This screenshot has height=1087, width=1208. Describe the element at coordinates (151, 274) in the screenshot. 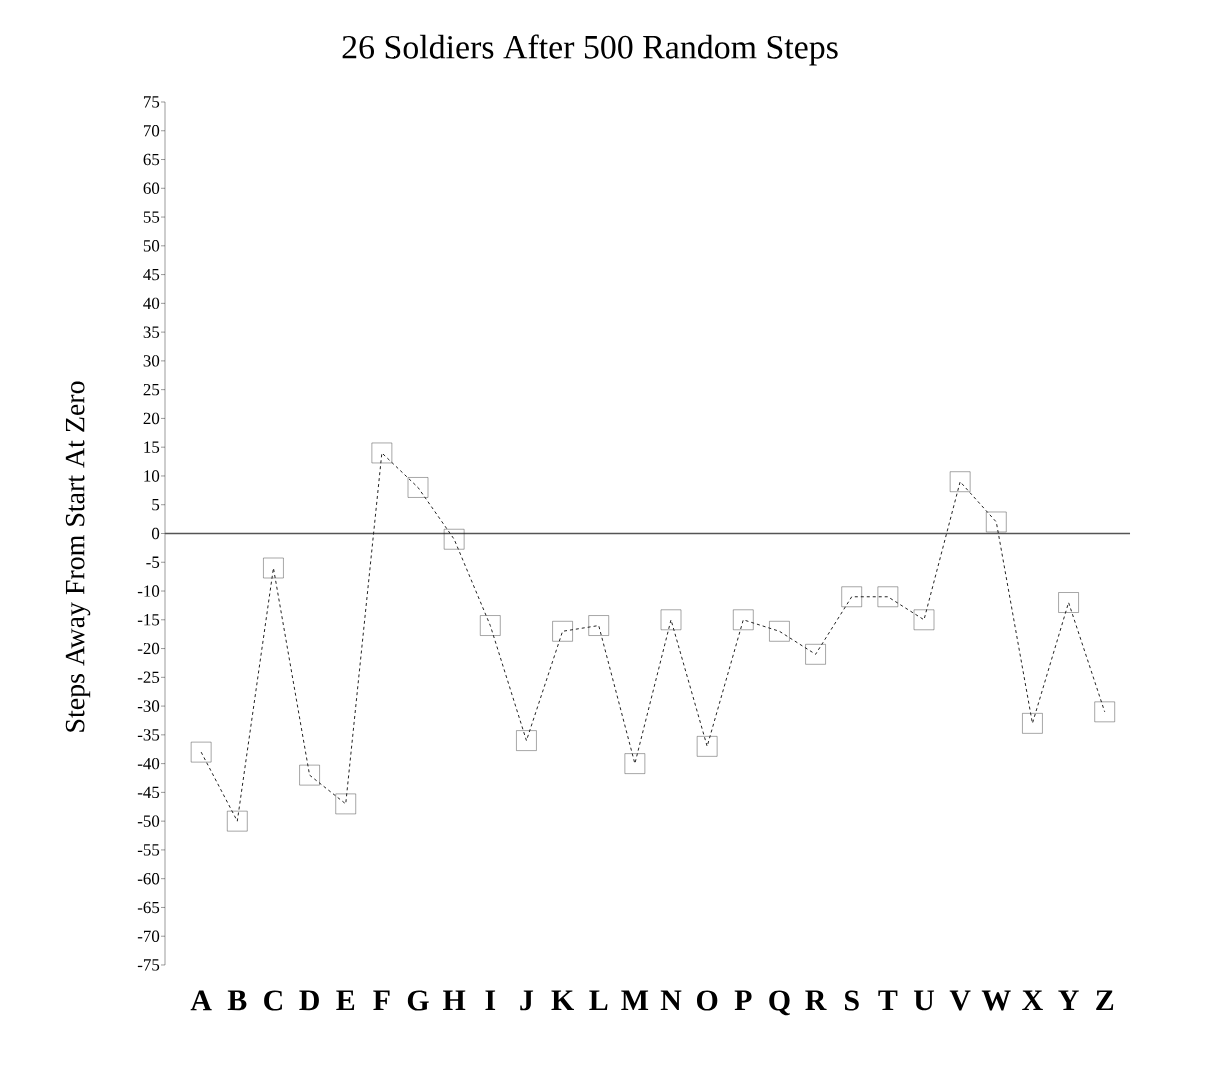

I see `y-tick-label: 45` at that location.